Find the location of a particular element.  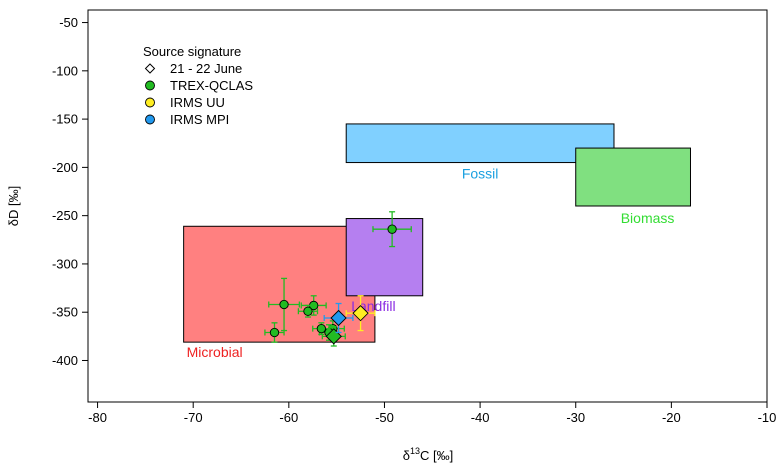

legend-label: IRMS MPI is located at coordinates (199, 119).